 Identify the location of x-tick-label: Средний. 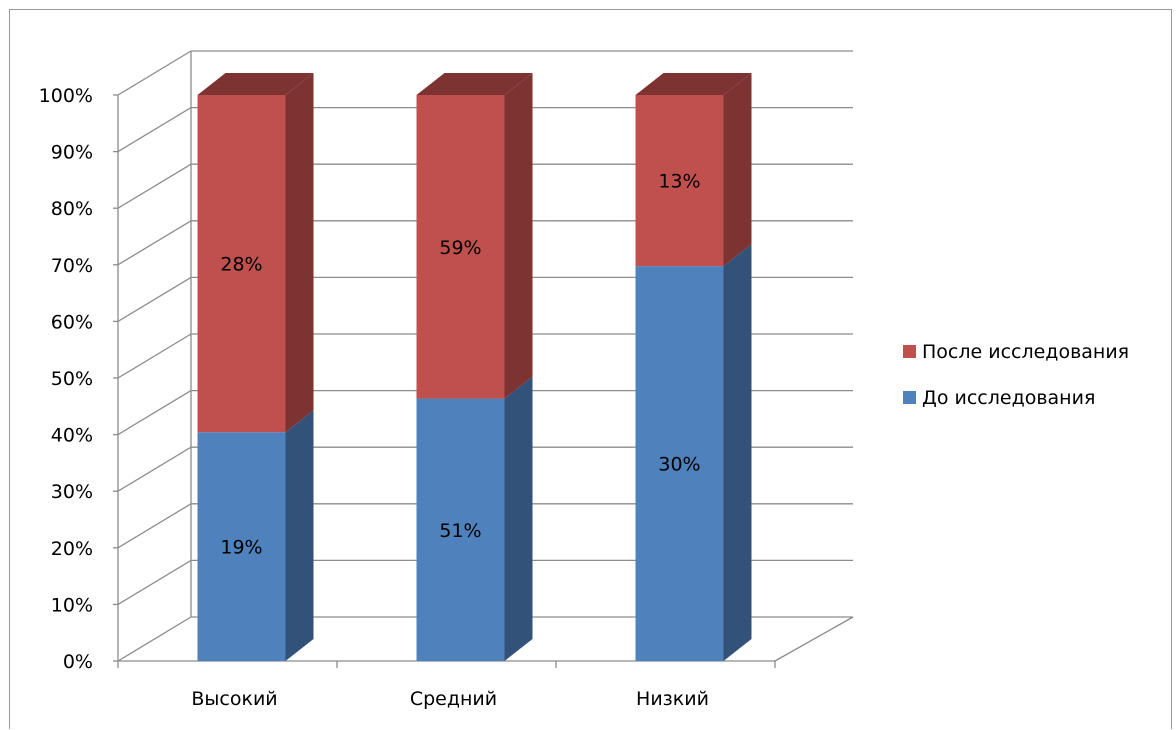
(453, 699).